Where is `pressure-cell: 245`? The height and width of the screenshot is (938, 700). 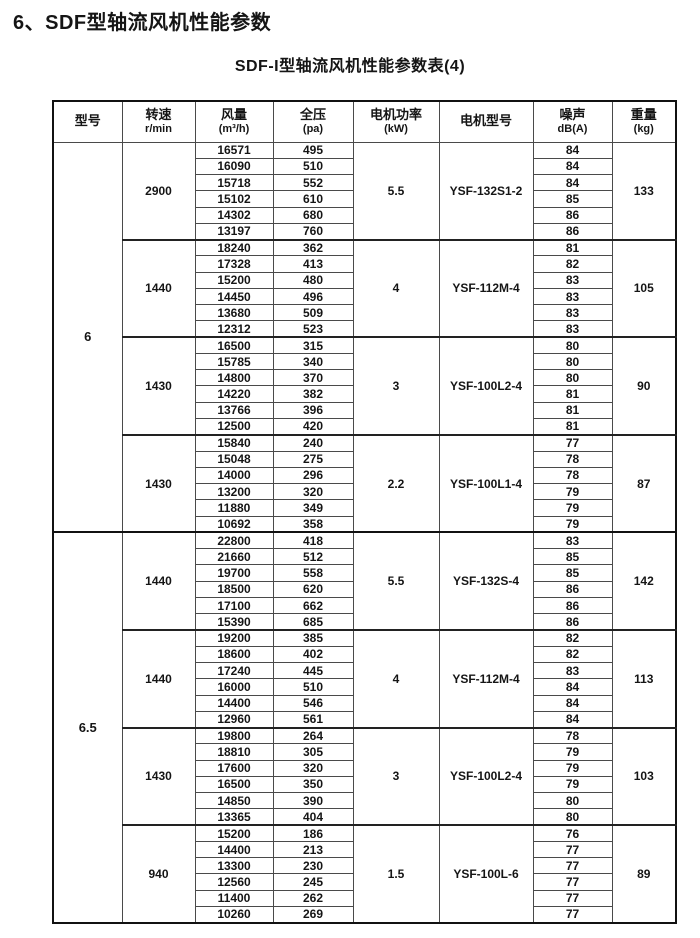 pressure-cell: 245 is located at coordinates (313, 882).